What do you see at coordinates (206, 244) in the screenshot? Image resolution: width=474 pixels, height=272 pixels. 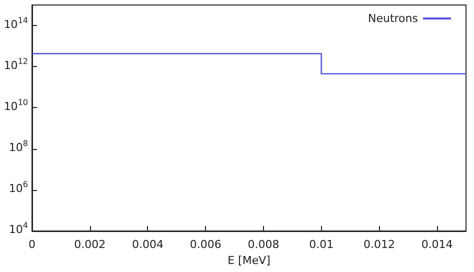 I see `x-tick-label: 0.006` at bounding box center [206, 244].